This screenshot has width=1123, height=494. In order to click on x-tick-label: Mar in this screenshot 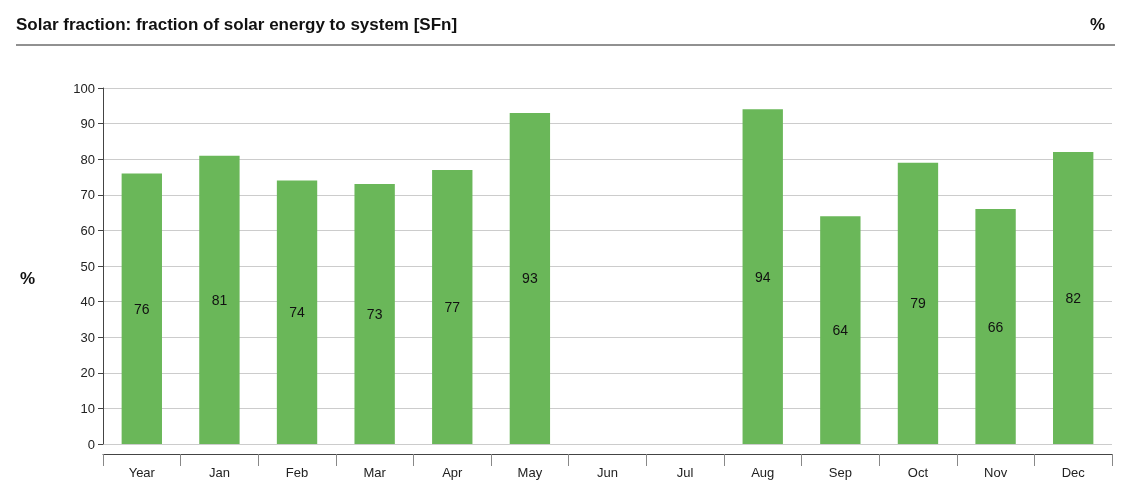, I will do `click(375, 472)`.